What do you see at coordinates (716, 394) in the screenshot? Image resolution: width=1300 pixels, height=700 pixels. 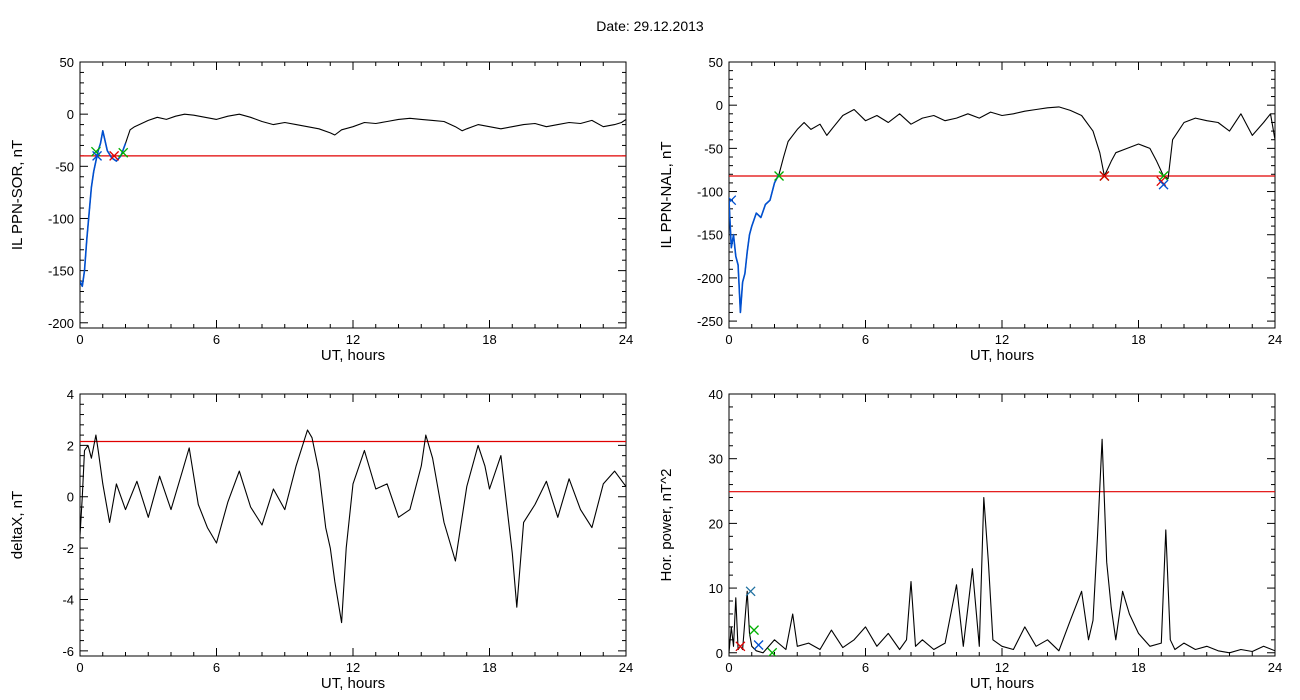 I see `y-tick-label: 40` at bounding box center [716, 394].